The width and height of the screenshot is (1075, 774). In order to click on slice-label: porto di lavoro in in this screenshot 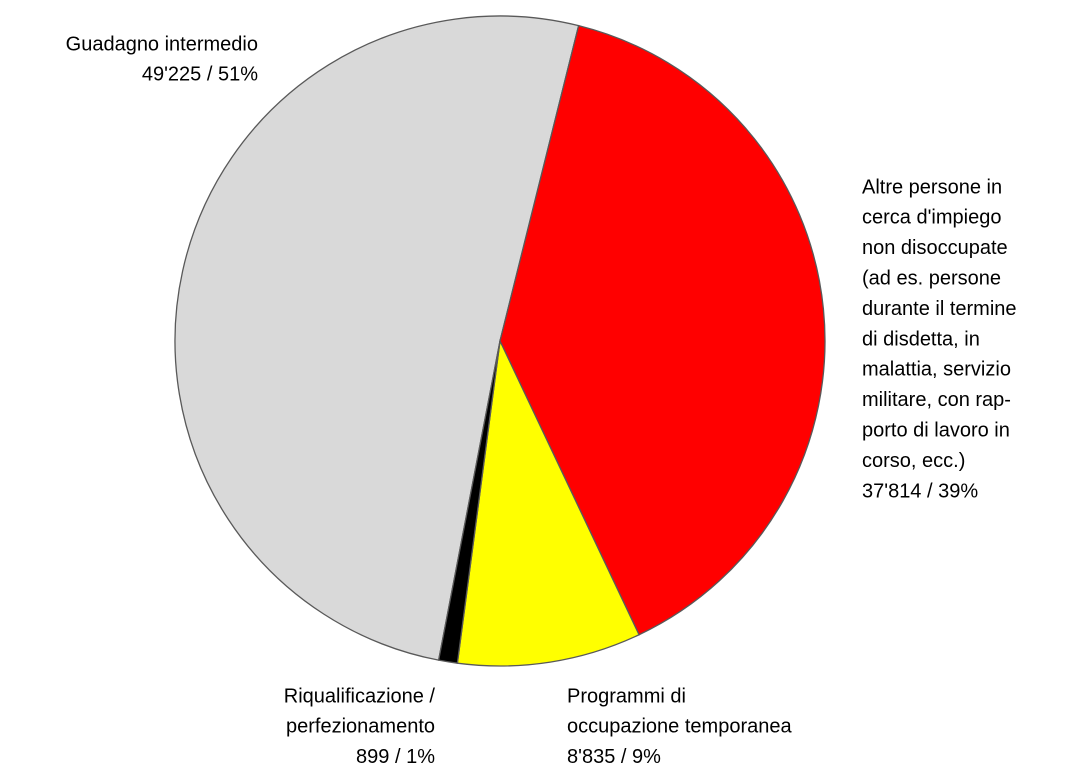, I will do `click(936, 430)`.